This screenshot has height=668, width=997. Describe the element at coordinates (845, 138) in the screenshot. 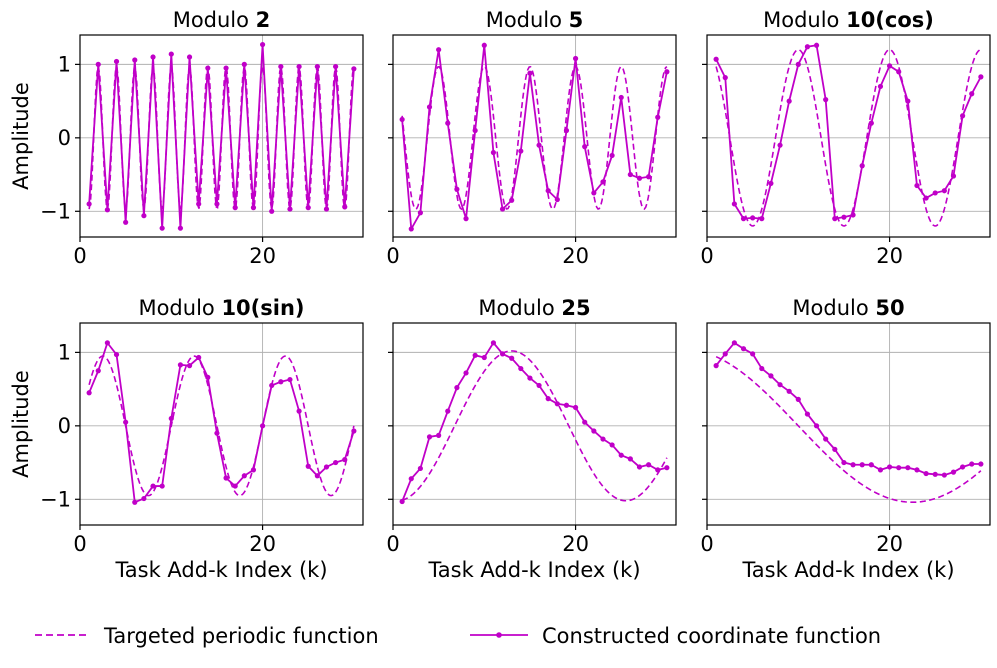

I see `panel-mod10cos: Modulo 10(cos) 0 20` at that location.